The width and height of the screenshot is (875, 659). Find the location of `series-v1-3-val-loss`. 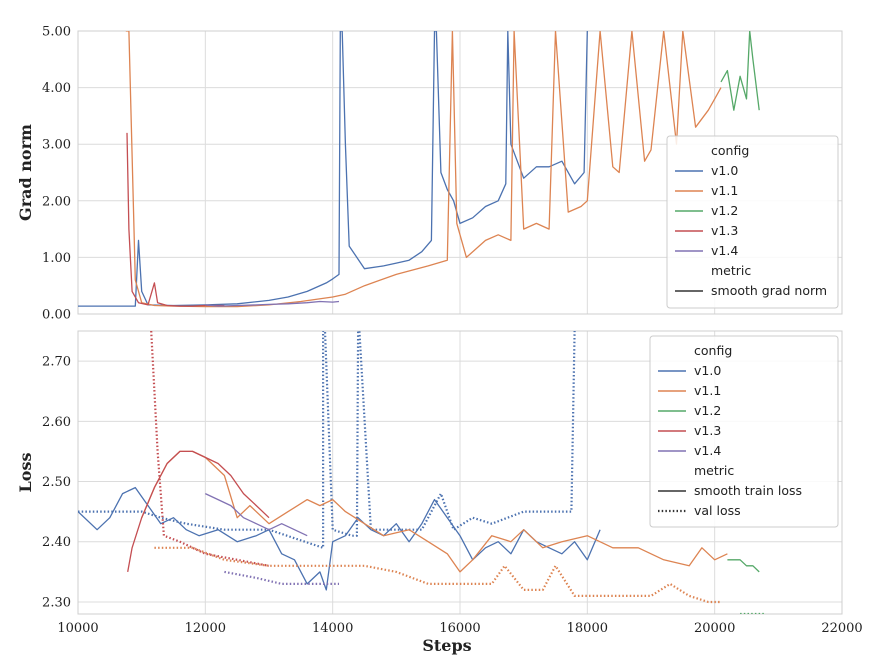

series-v1-3-val-loss is located at coordinates (210, 449).